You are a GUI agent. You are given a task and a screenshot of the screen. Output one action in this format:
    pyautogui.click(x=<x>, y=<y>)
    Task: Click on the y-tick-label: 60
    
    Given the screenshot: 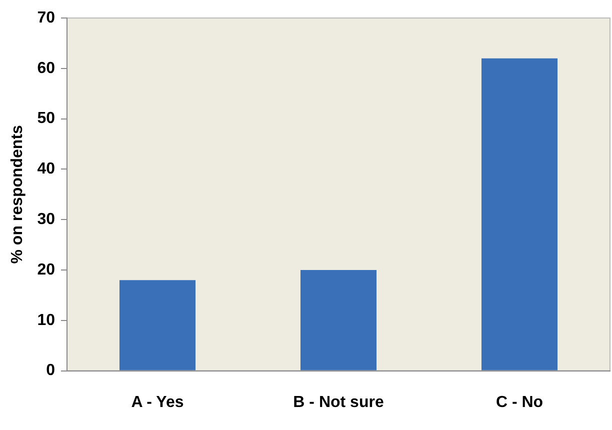 What is the action you would take?
    pyautogui.click(x=46, y=68)
    